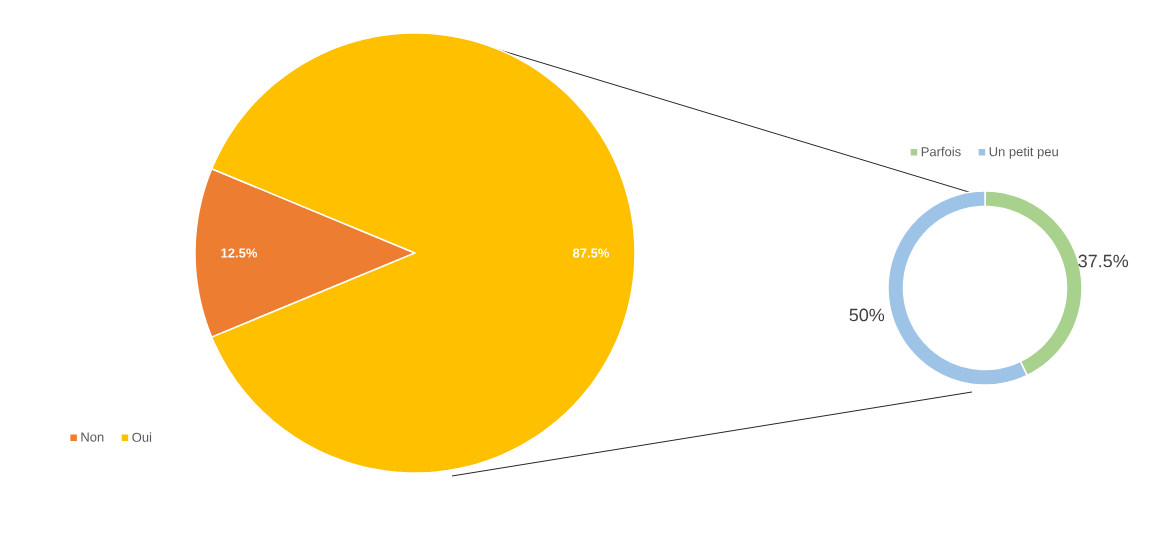  What do you see at coordinates (239, 253) in the screenshot?
I see `data-label: 12.5%` at bounding box center [239, 253].